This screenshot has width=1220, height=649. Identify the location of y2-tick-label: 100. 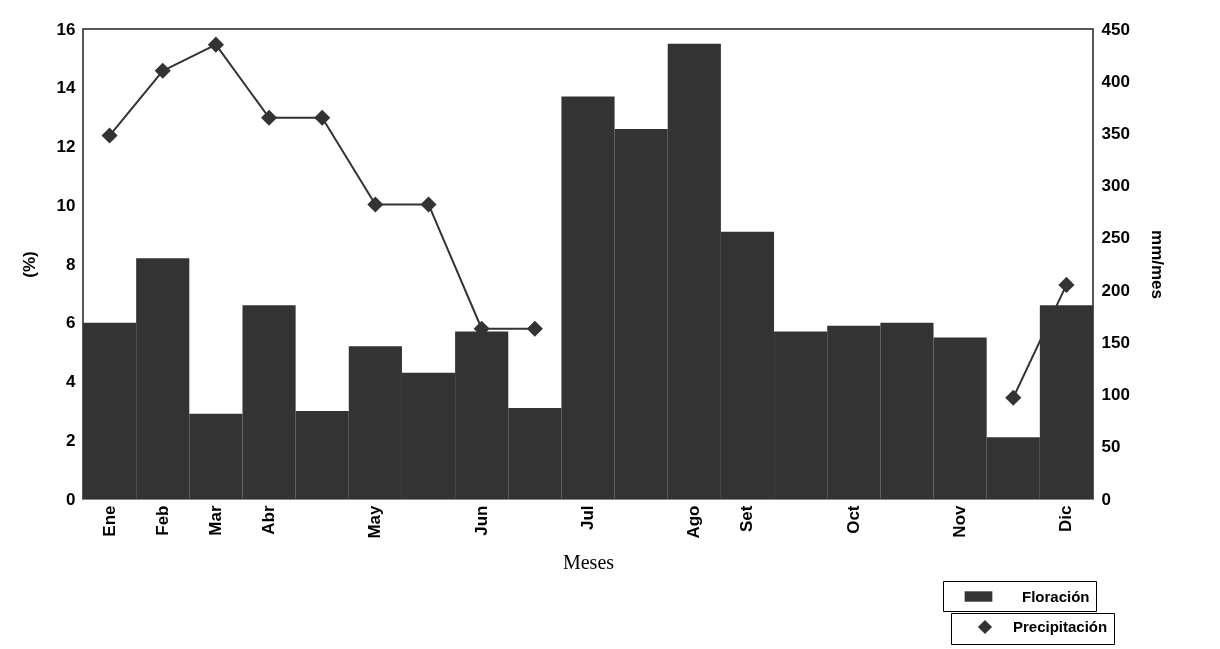
(1115, 395).